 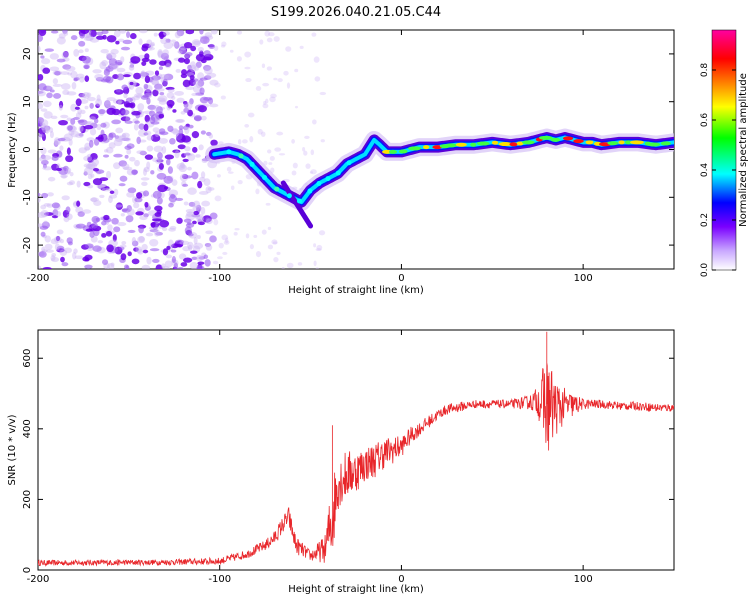 I want to click on snr-ylabel: SNR (10 * v/v), so click(x=12, y=449).